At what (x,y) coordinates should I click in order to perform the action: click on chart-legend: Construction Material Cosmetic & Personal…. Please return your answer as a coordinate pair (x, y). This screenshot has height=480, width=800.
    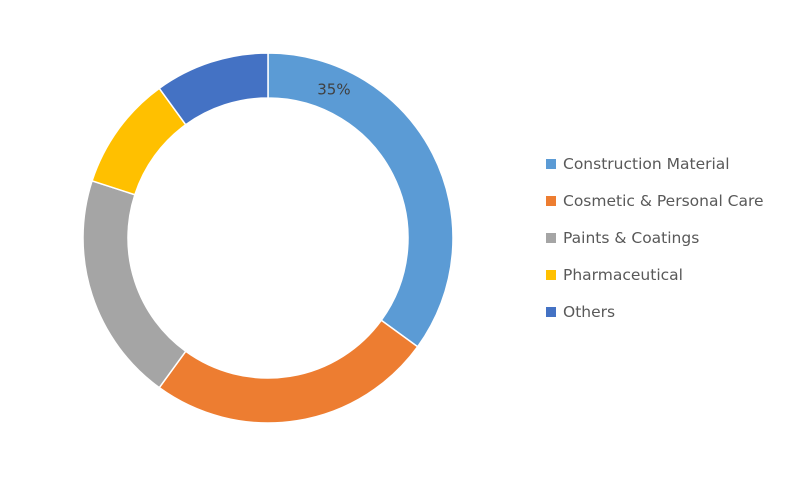
    Looking at the image, I should click on (655, 238).